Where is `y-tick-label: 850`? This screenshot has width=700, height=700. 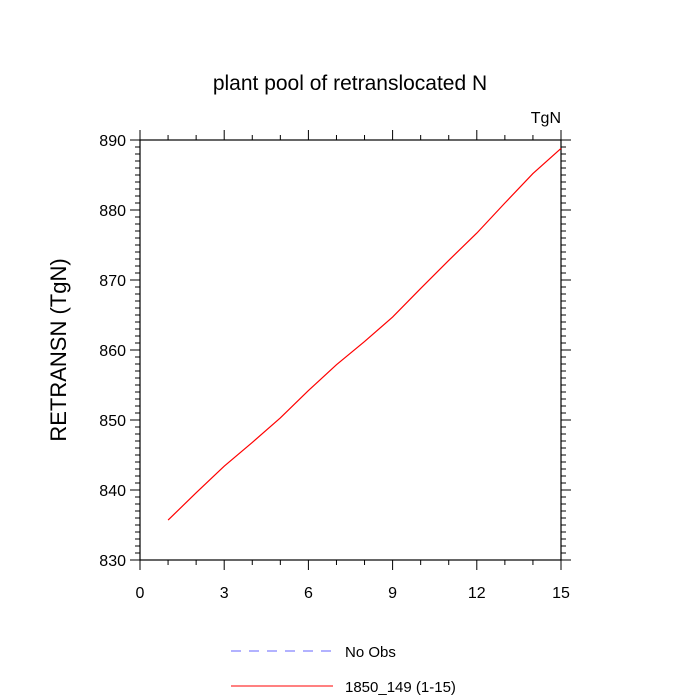 y-tick-label: 850 is located at coordinates (112, 421).